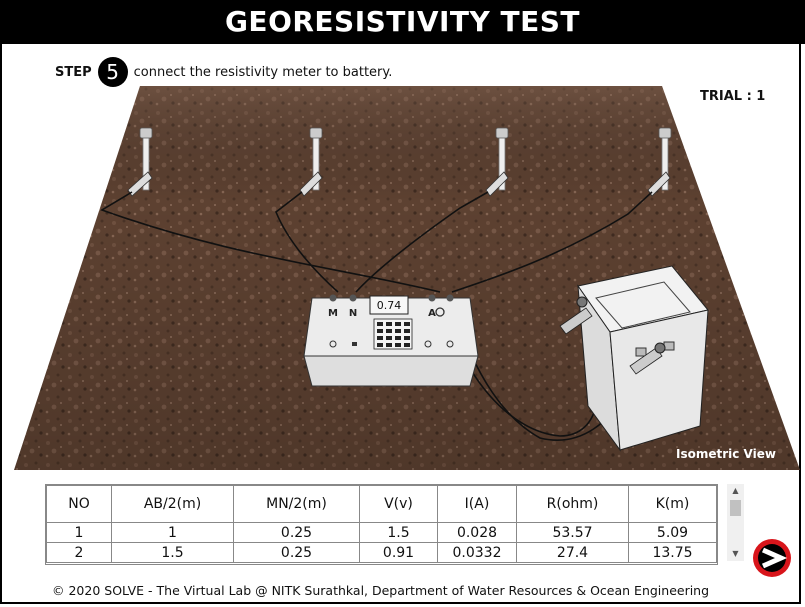 The width and height of the screenshot is (805, 607). I want to click on scroll-up-icon: ▲, so click(735, 490).